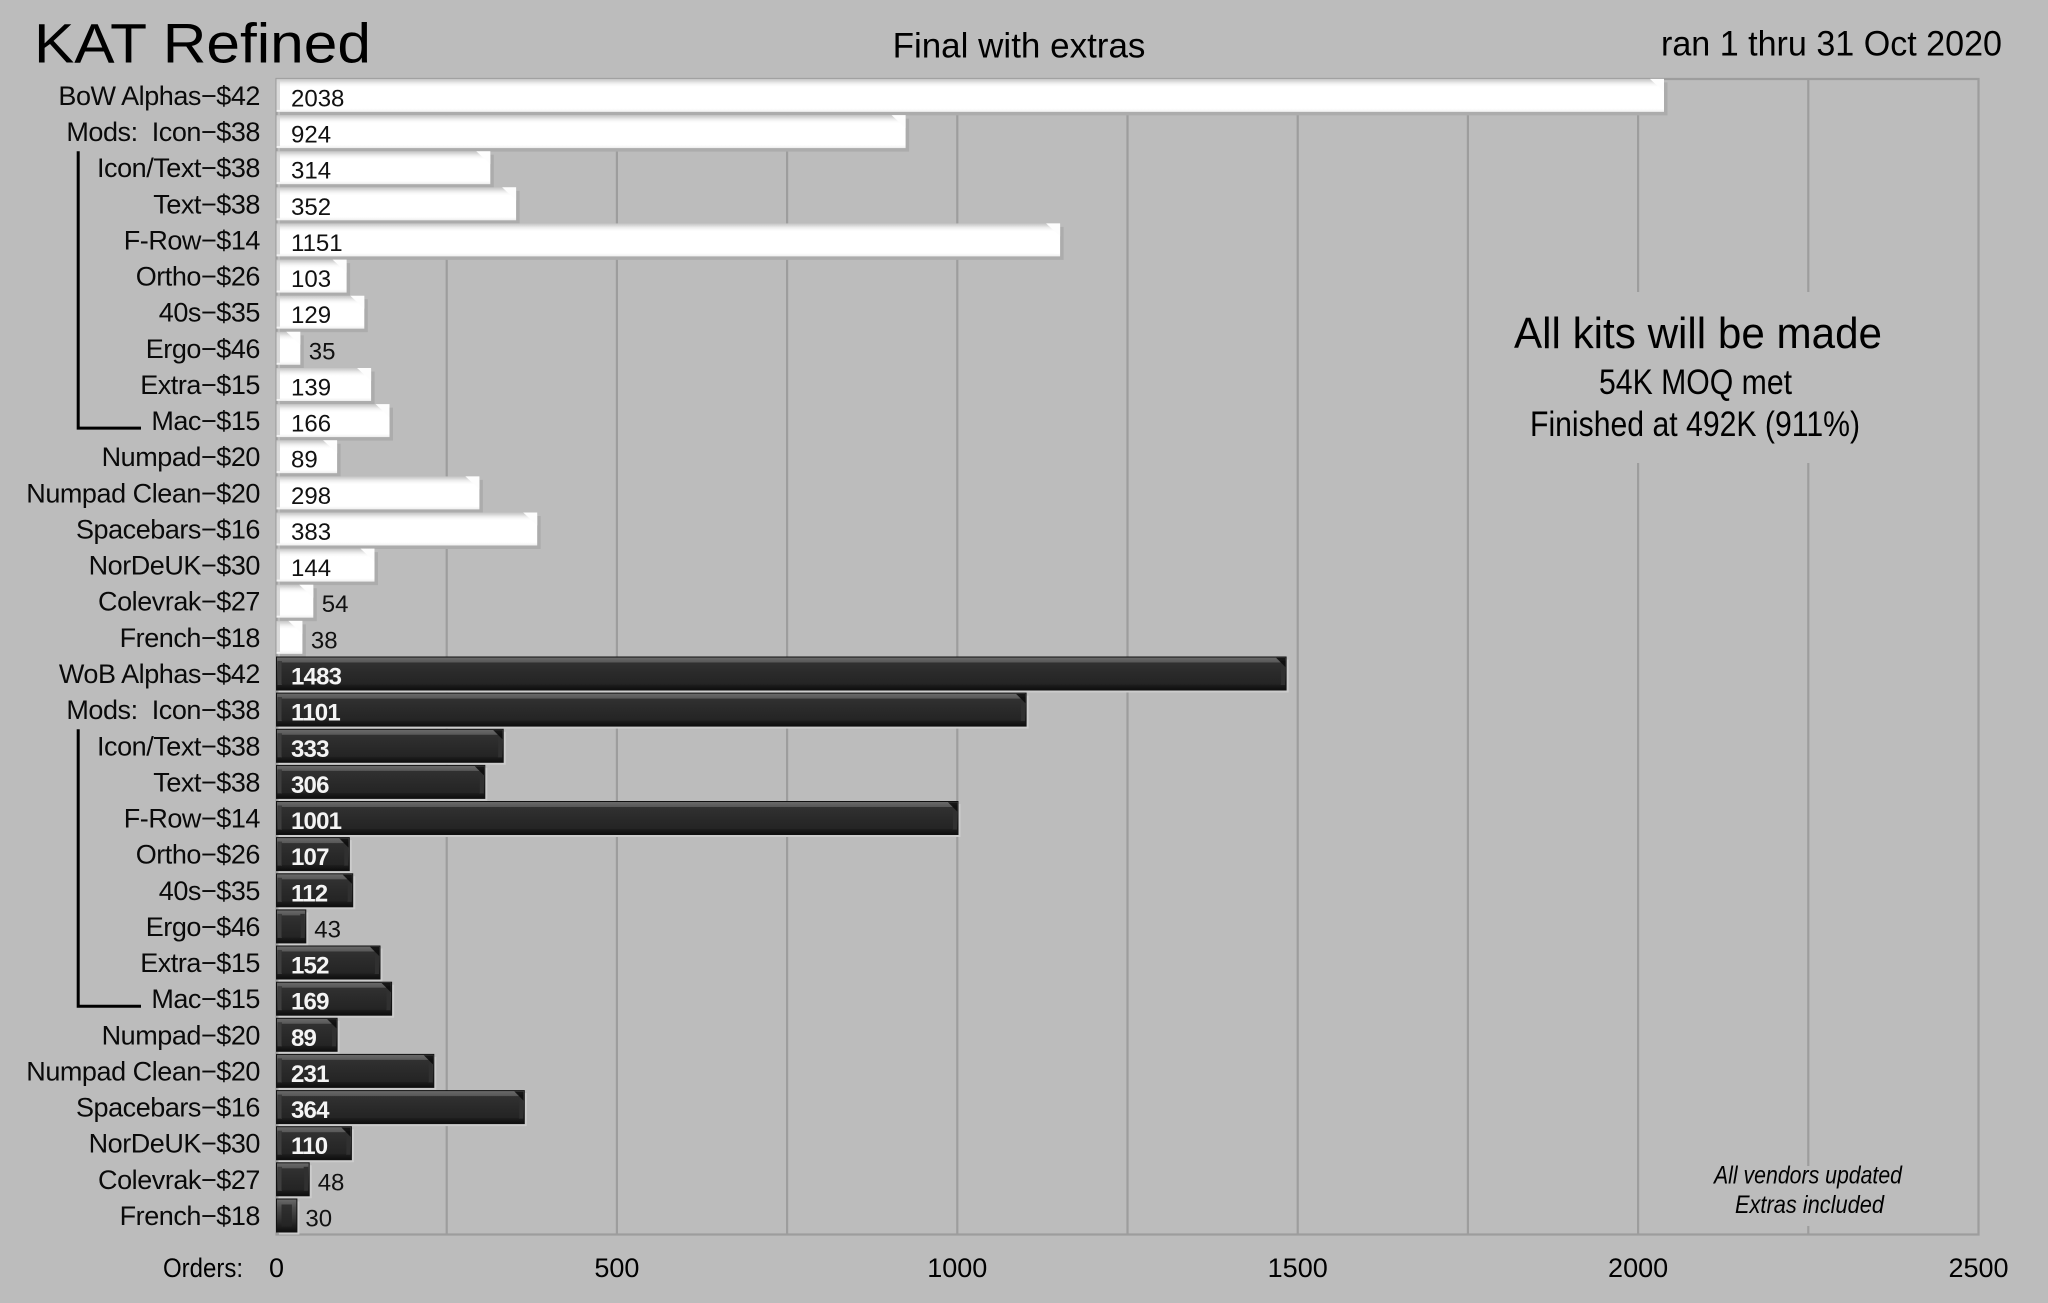 This screenshot has height=1303, width=2048. What do you see at coordinates (327, 929) in the screenshot?
I see `svg-text: 43` at bounding box center [327, 929].